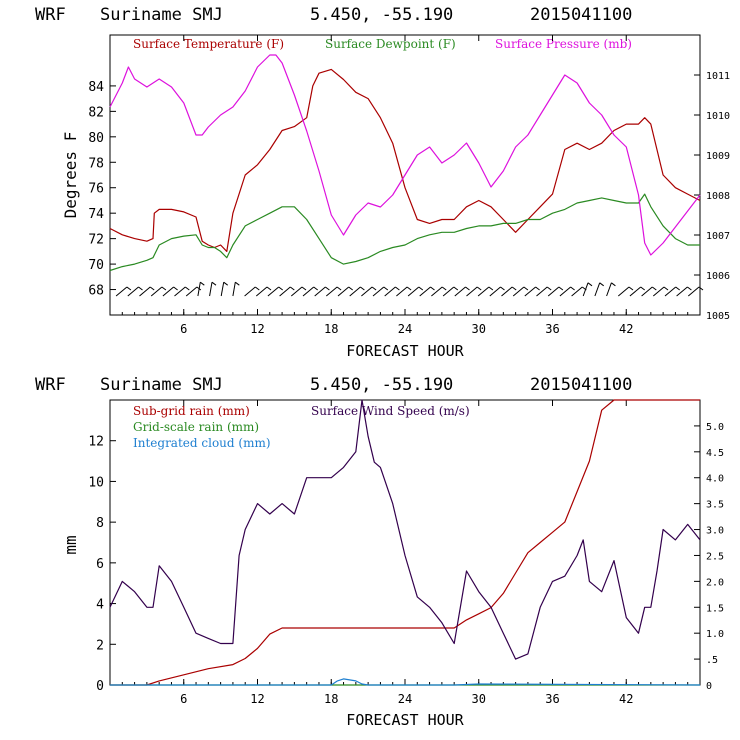 This screenshot has height=740, width=740. I want to click on p1-ytick-label: 72, so click(96, 240).